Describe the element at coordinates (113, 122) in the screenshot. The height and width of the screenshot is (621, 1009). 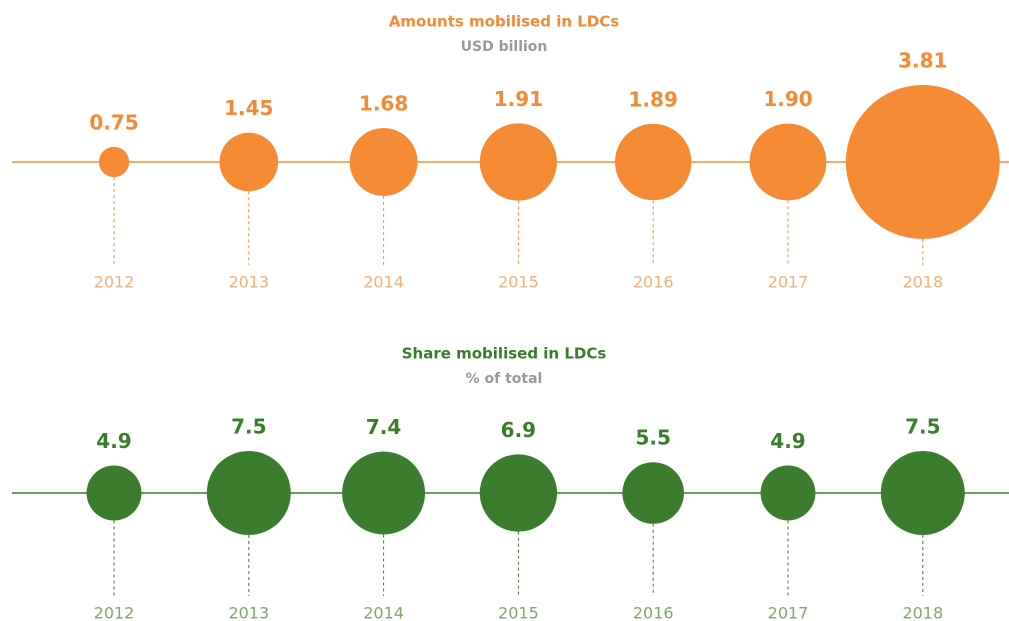
I see `data-label: 0.75` at that location.